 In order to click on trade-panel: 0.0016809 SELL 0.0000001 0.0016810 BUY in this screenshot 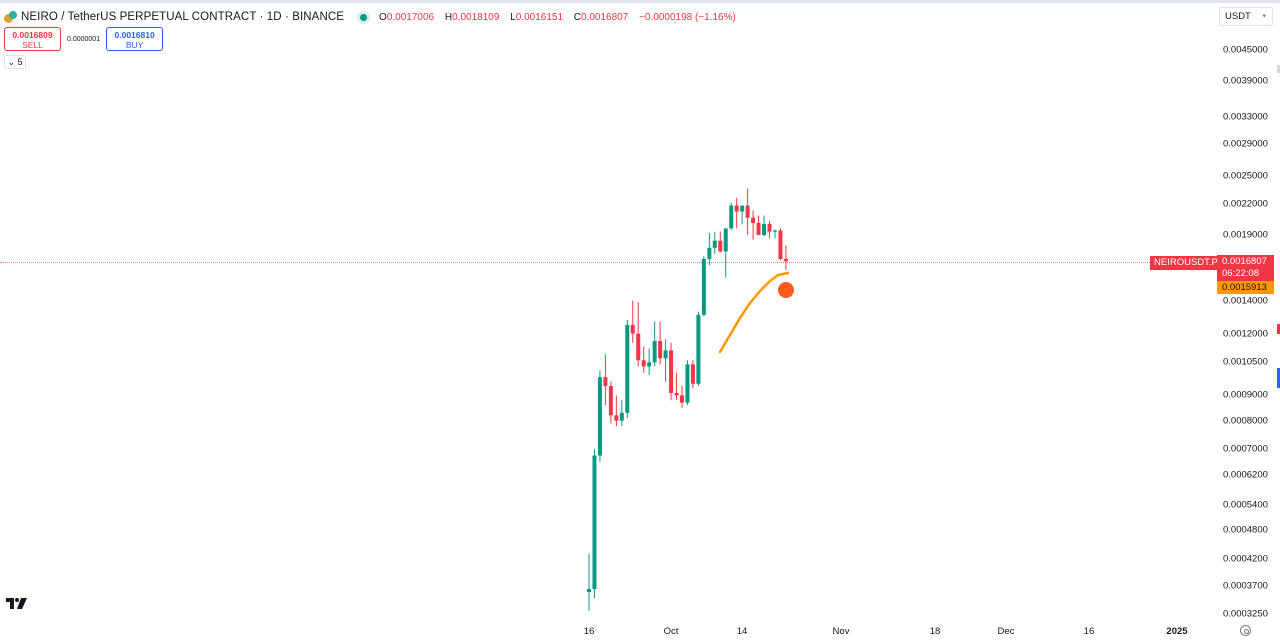, I will do `click(84, 39)`.